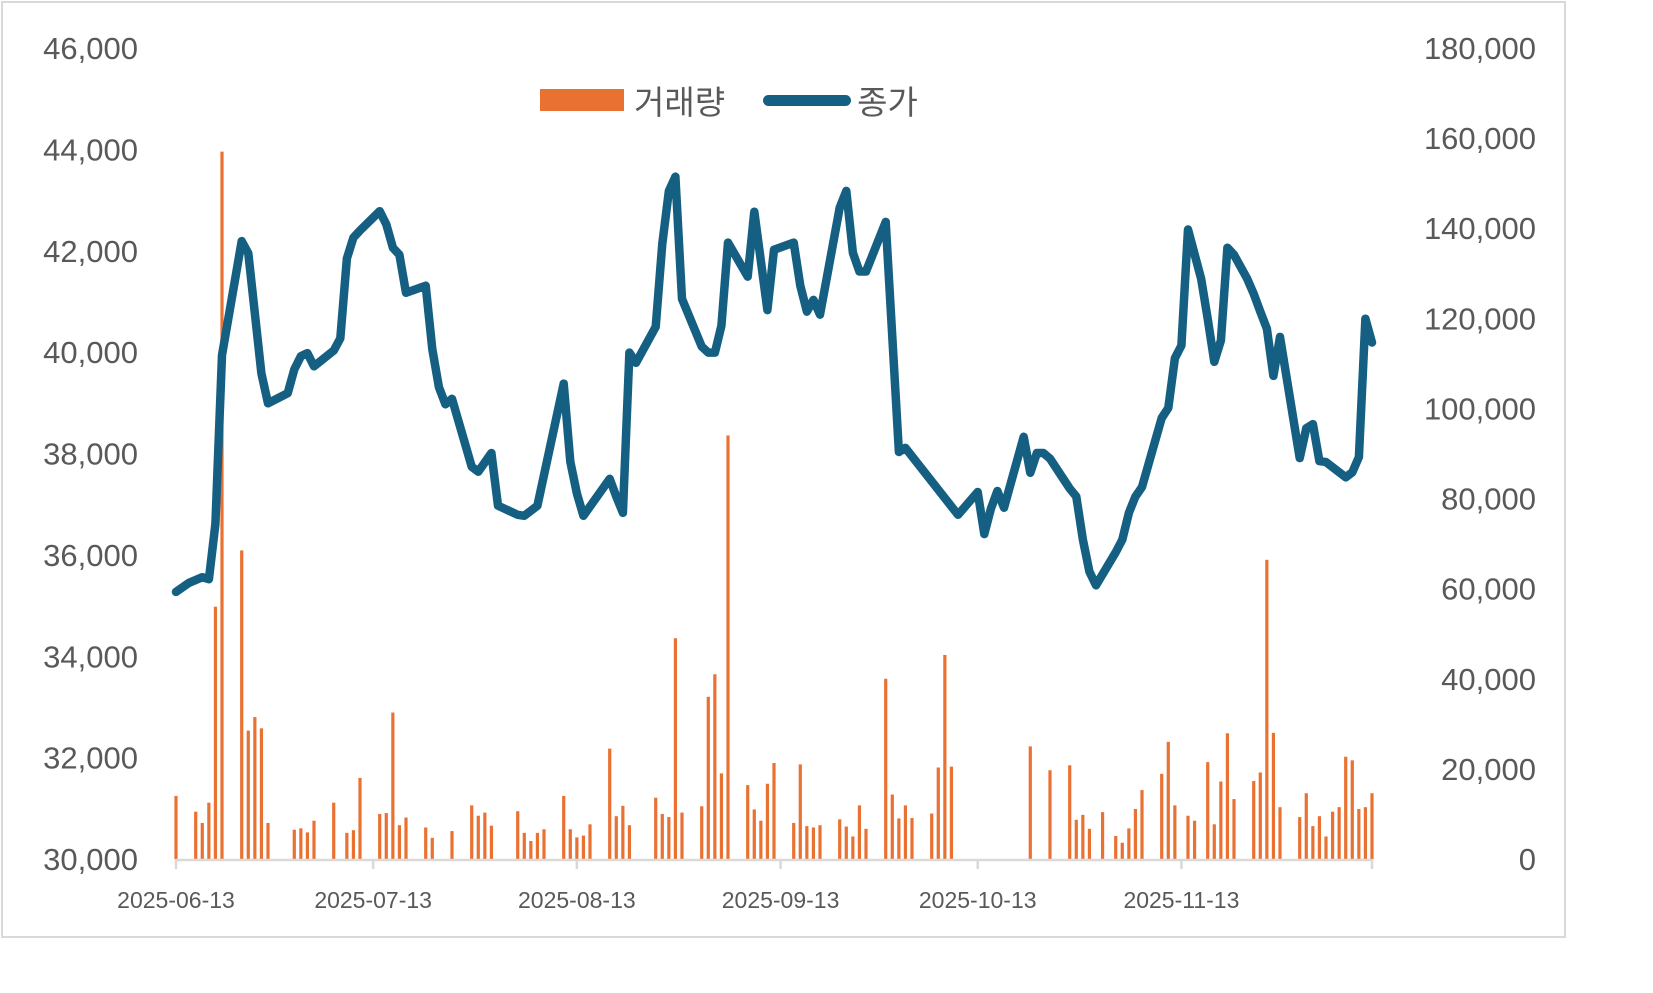 The width and height of the screenshot is (1653, 993). What do you see at coordinates (1181, 900) in the screenshot?
I see `x-tick-label: 2025-11-13` at bounding box center [1181, 900].